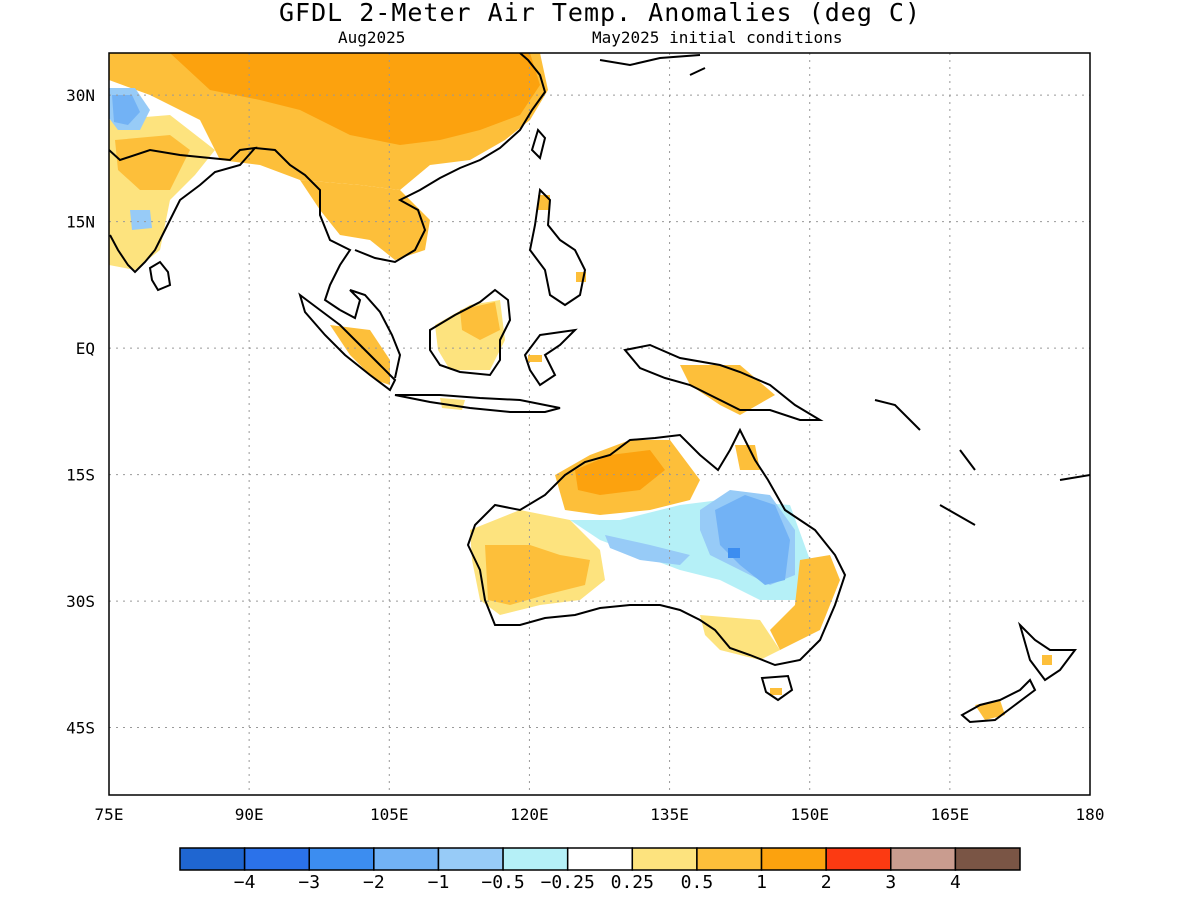 This screenshot has height=900, width=1200. What do you see at coordinates (776, 691) in the screenshot?
I see `anomaly-tasmania` at bounding box center [776, 691].